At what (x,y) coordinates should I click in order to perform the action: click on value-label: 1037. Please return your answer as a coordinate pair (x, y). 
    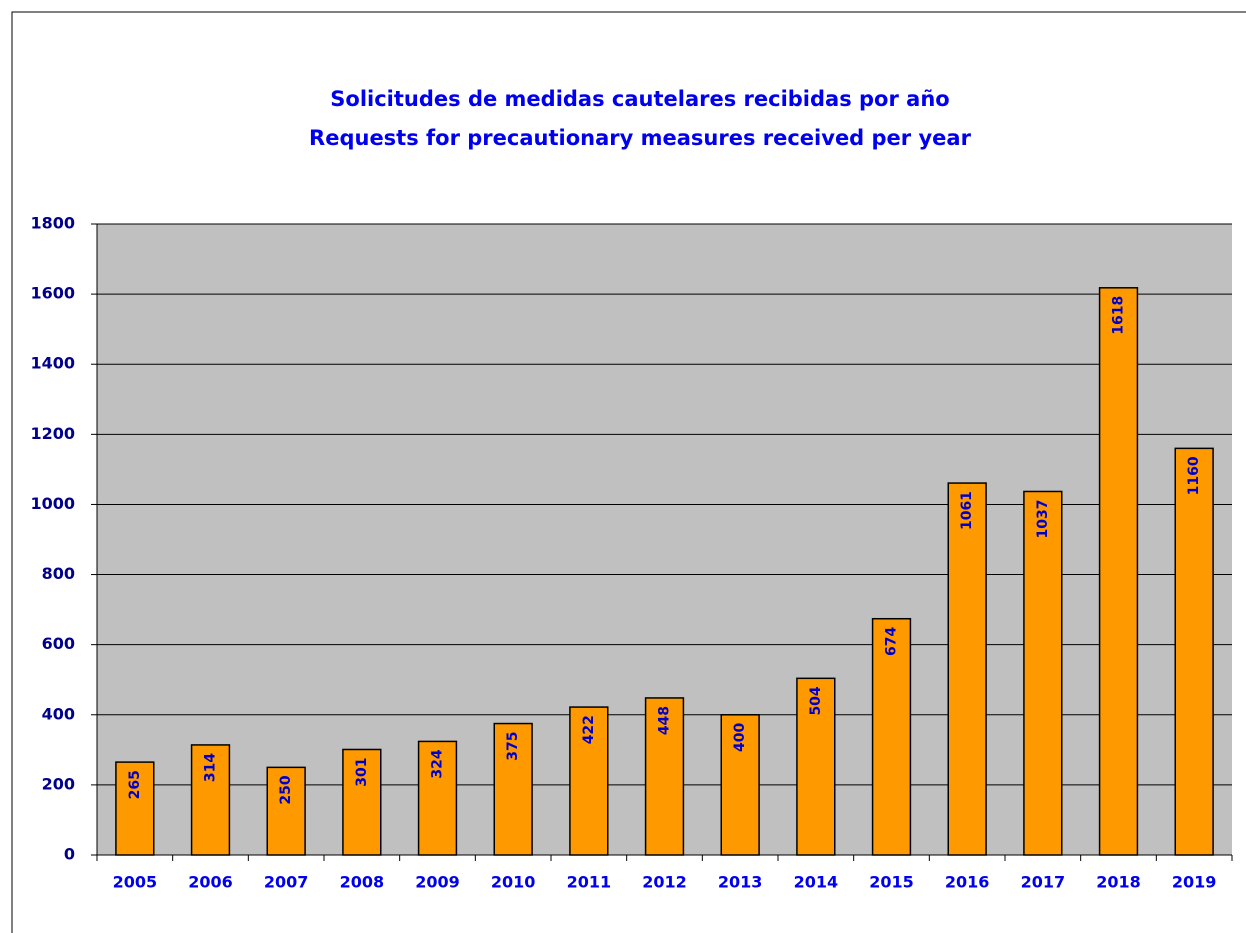
    Looking at the image, I should click on (1043, 518).